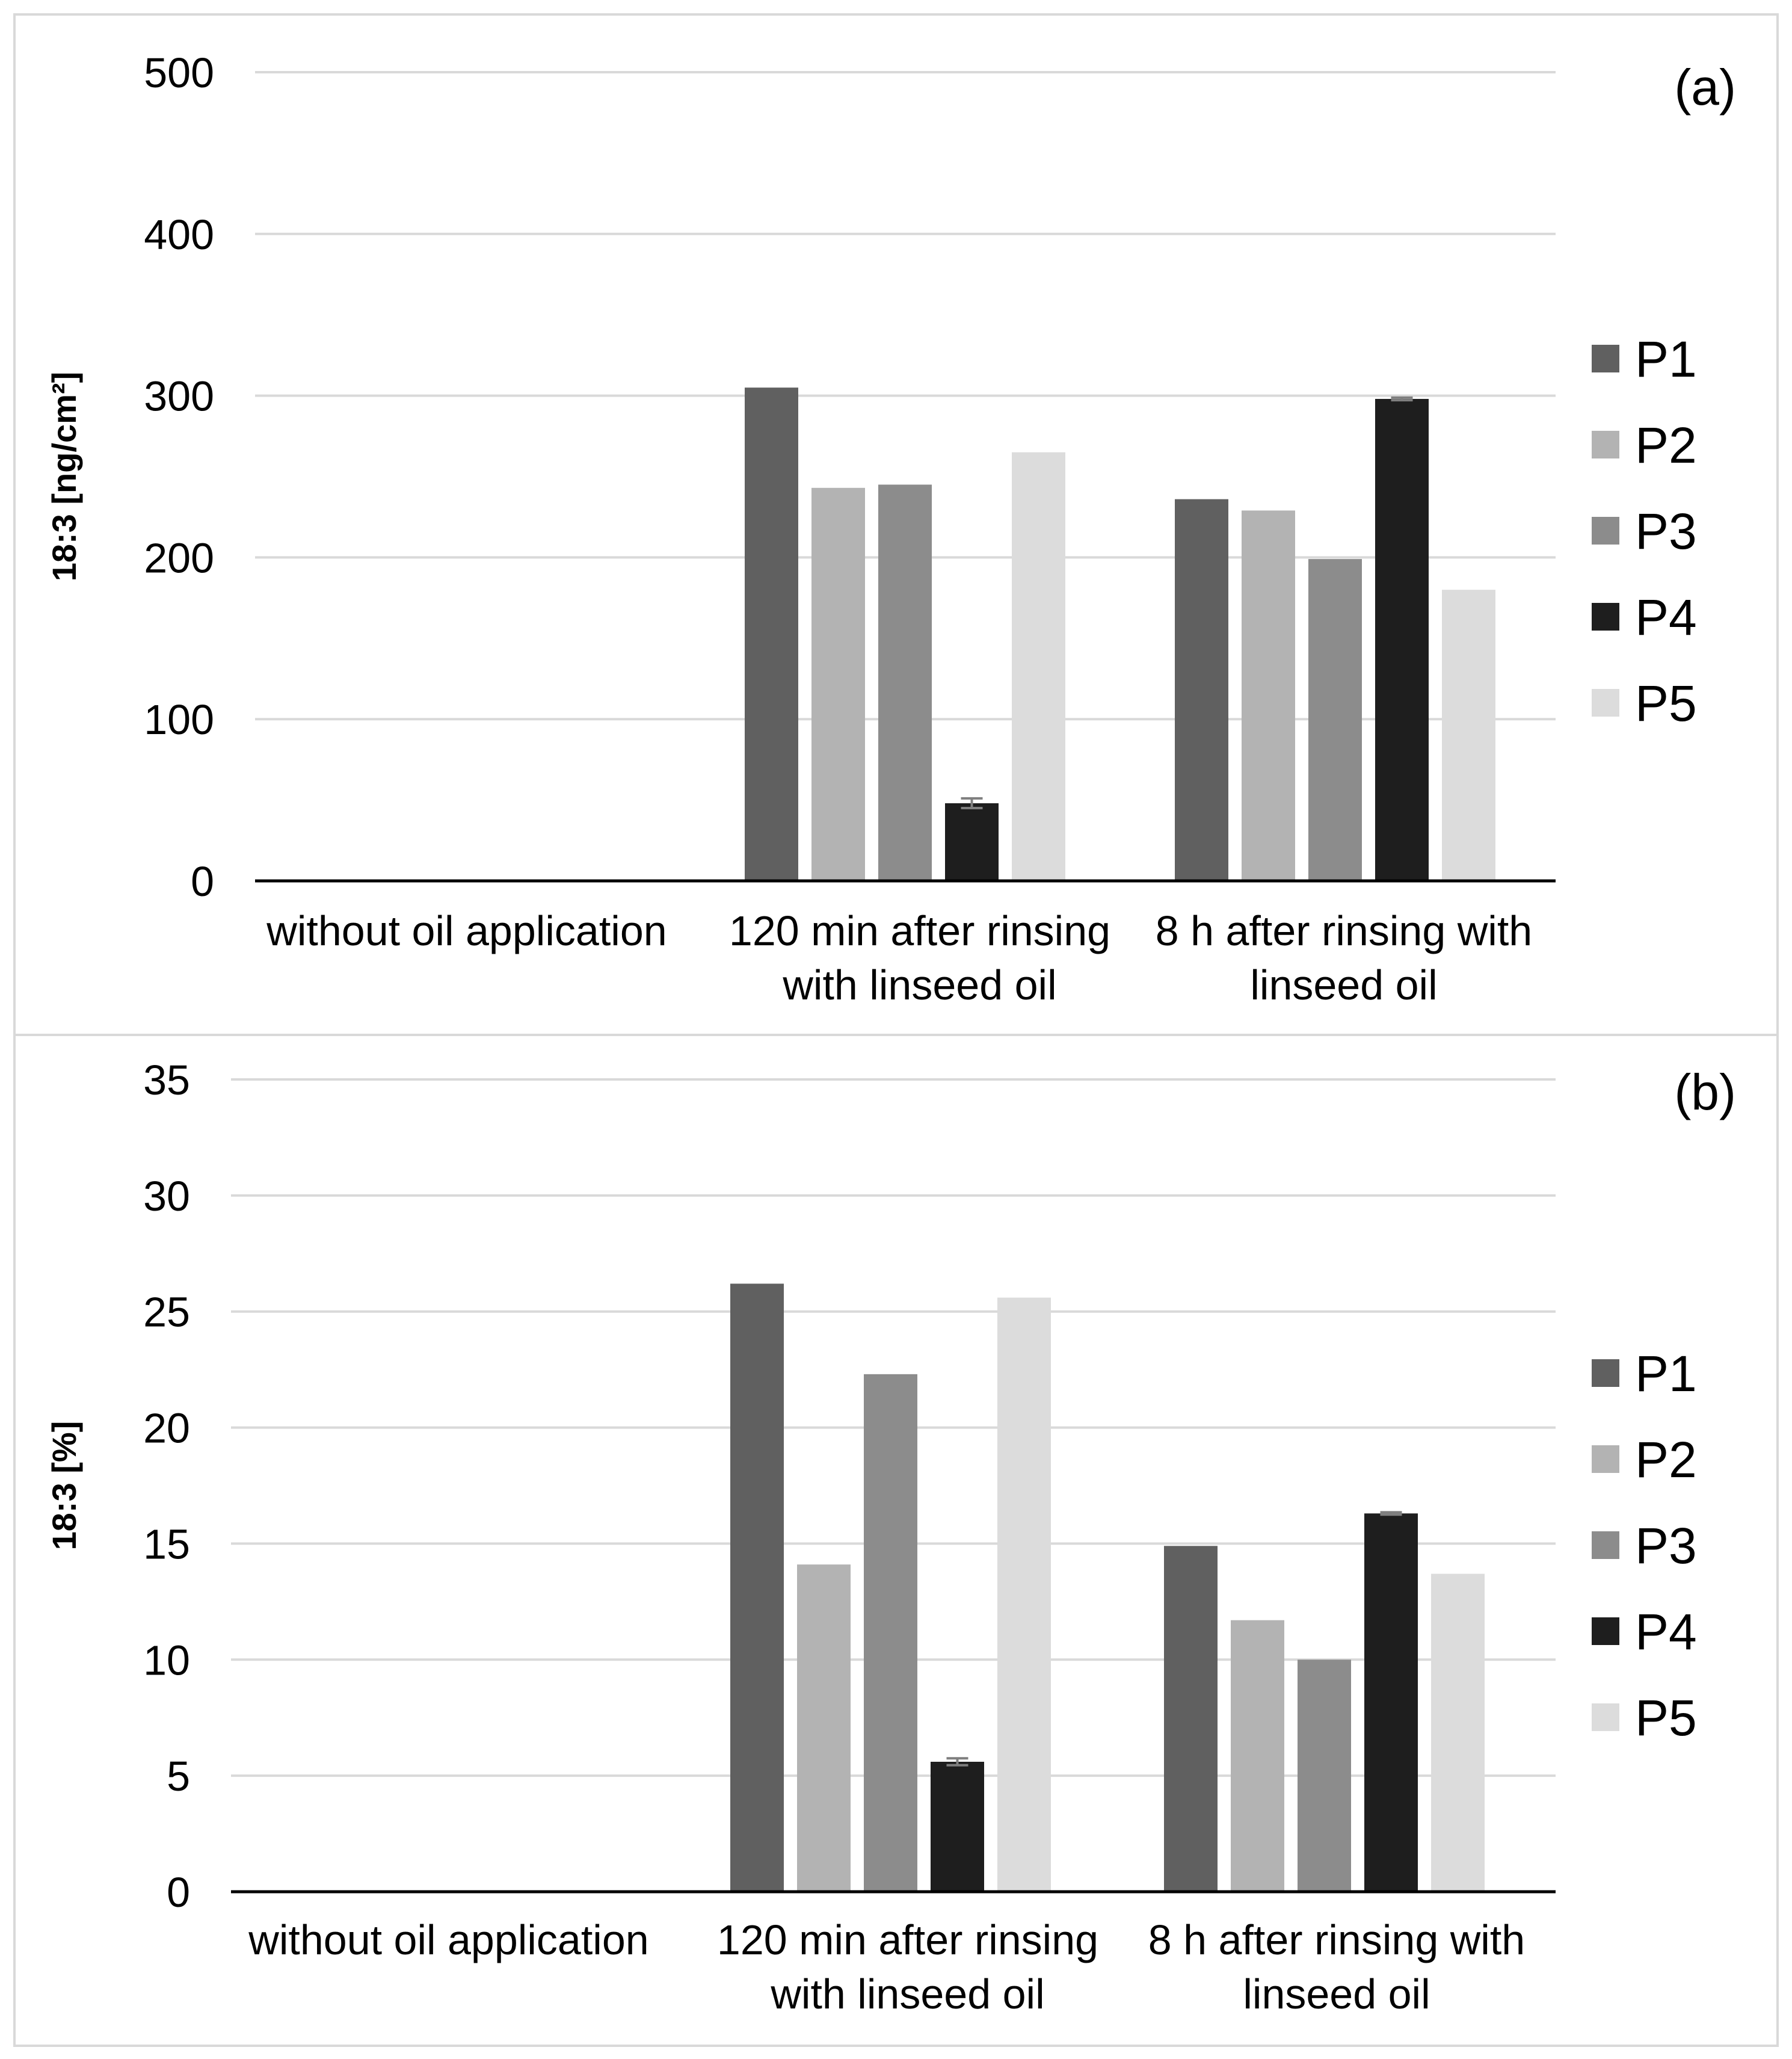 This screenshot has width=1792, height=2059. Describe the element at coordinates (64, 1486) in the screenshot. I see `y-axis-label: 18:3 [%]` at that location.